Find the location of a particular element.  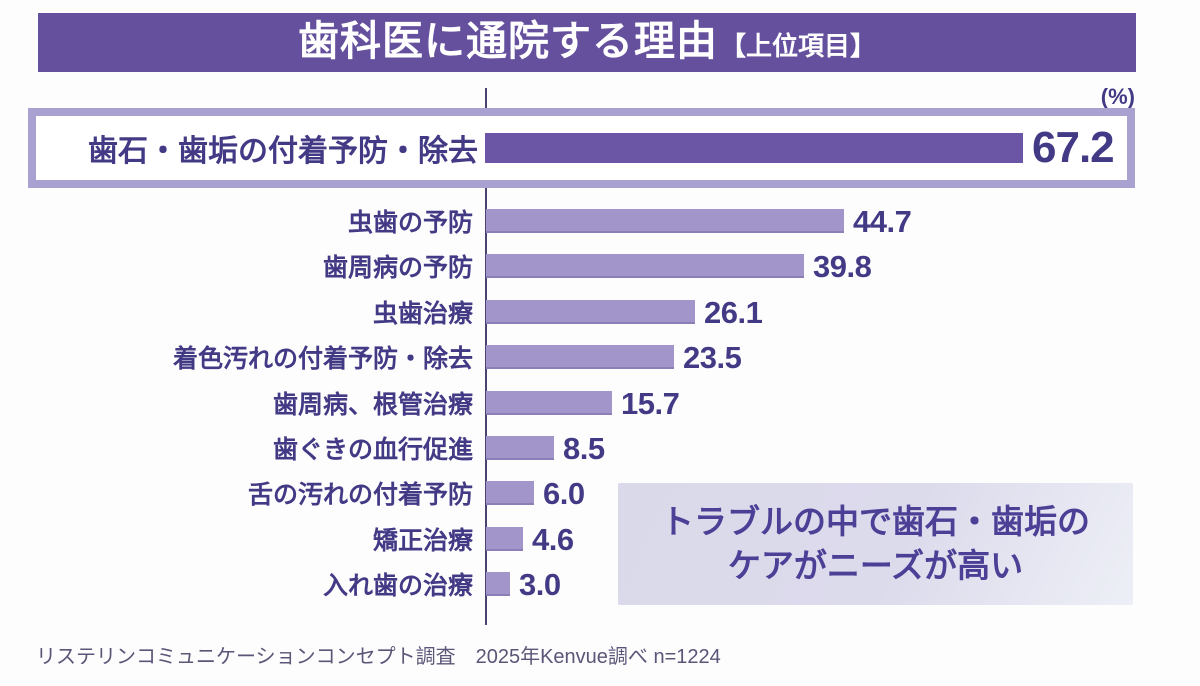

chart-row: 歯周病の予防 39.8 is located at coordinates (436, 267).